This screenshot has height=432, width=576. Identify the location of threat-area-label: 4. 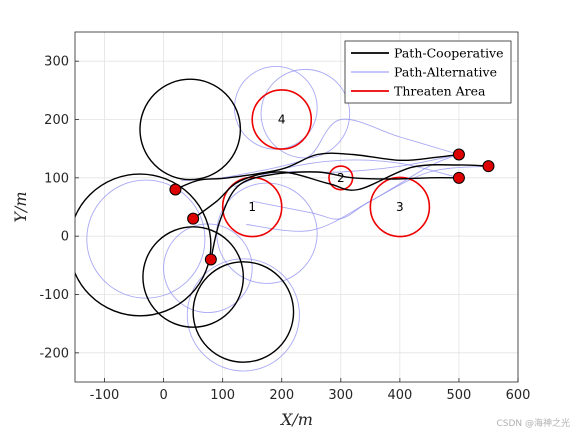
(282, 120).